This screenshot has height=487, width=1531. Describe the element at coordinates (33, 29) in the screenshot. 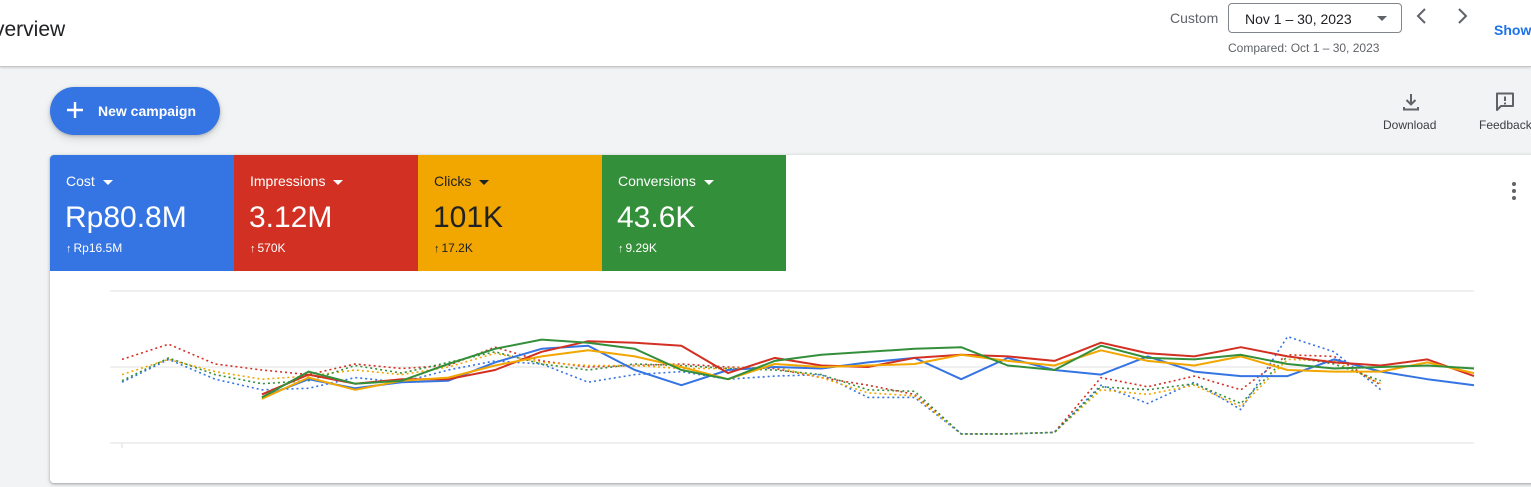

I see `page-title: verview` at that location.